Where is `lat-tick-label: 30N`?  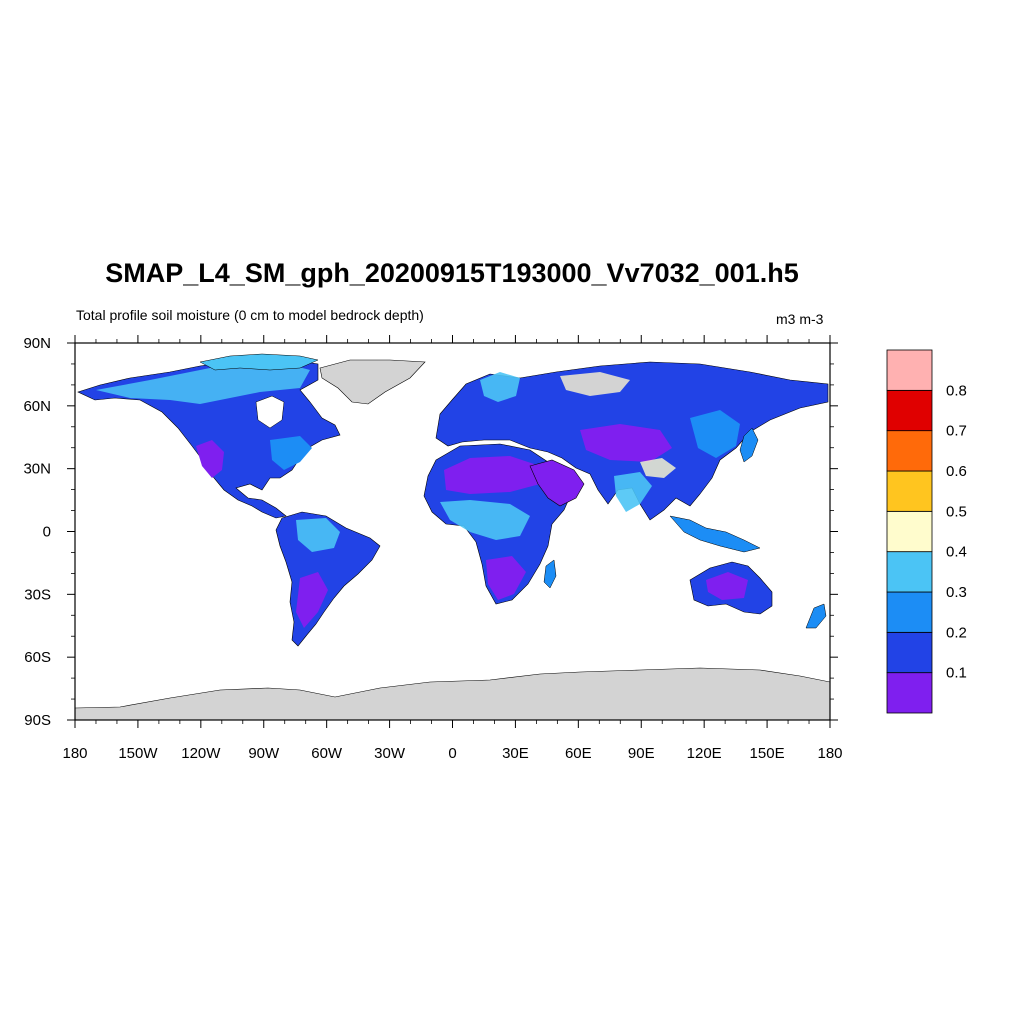 lat-tick-label: 30N is located at coordinates (37, 469).